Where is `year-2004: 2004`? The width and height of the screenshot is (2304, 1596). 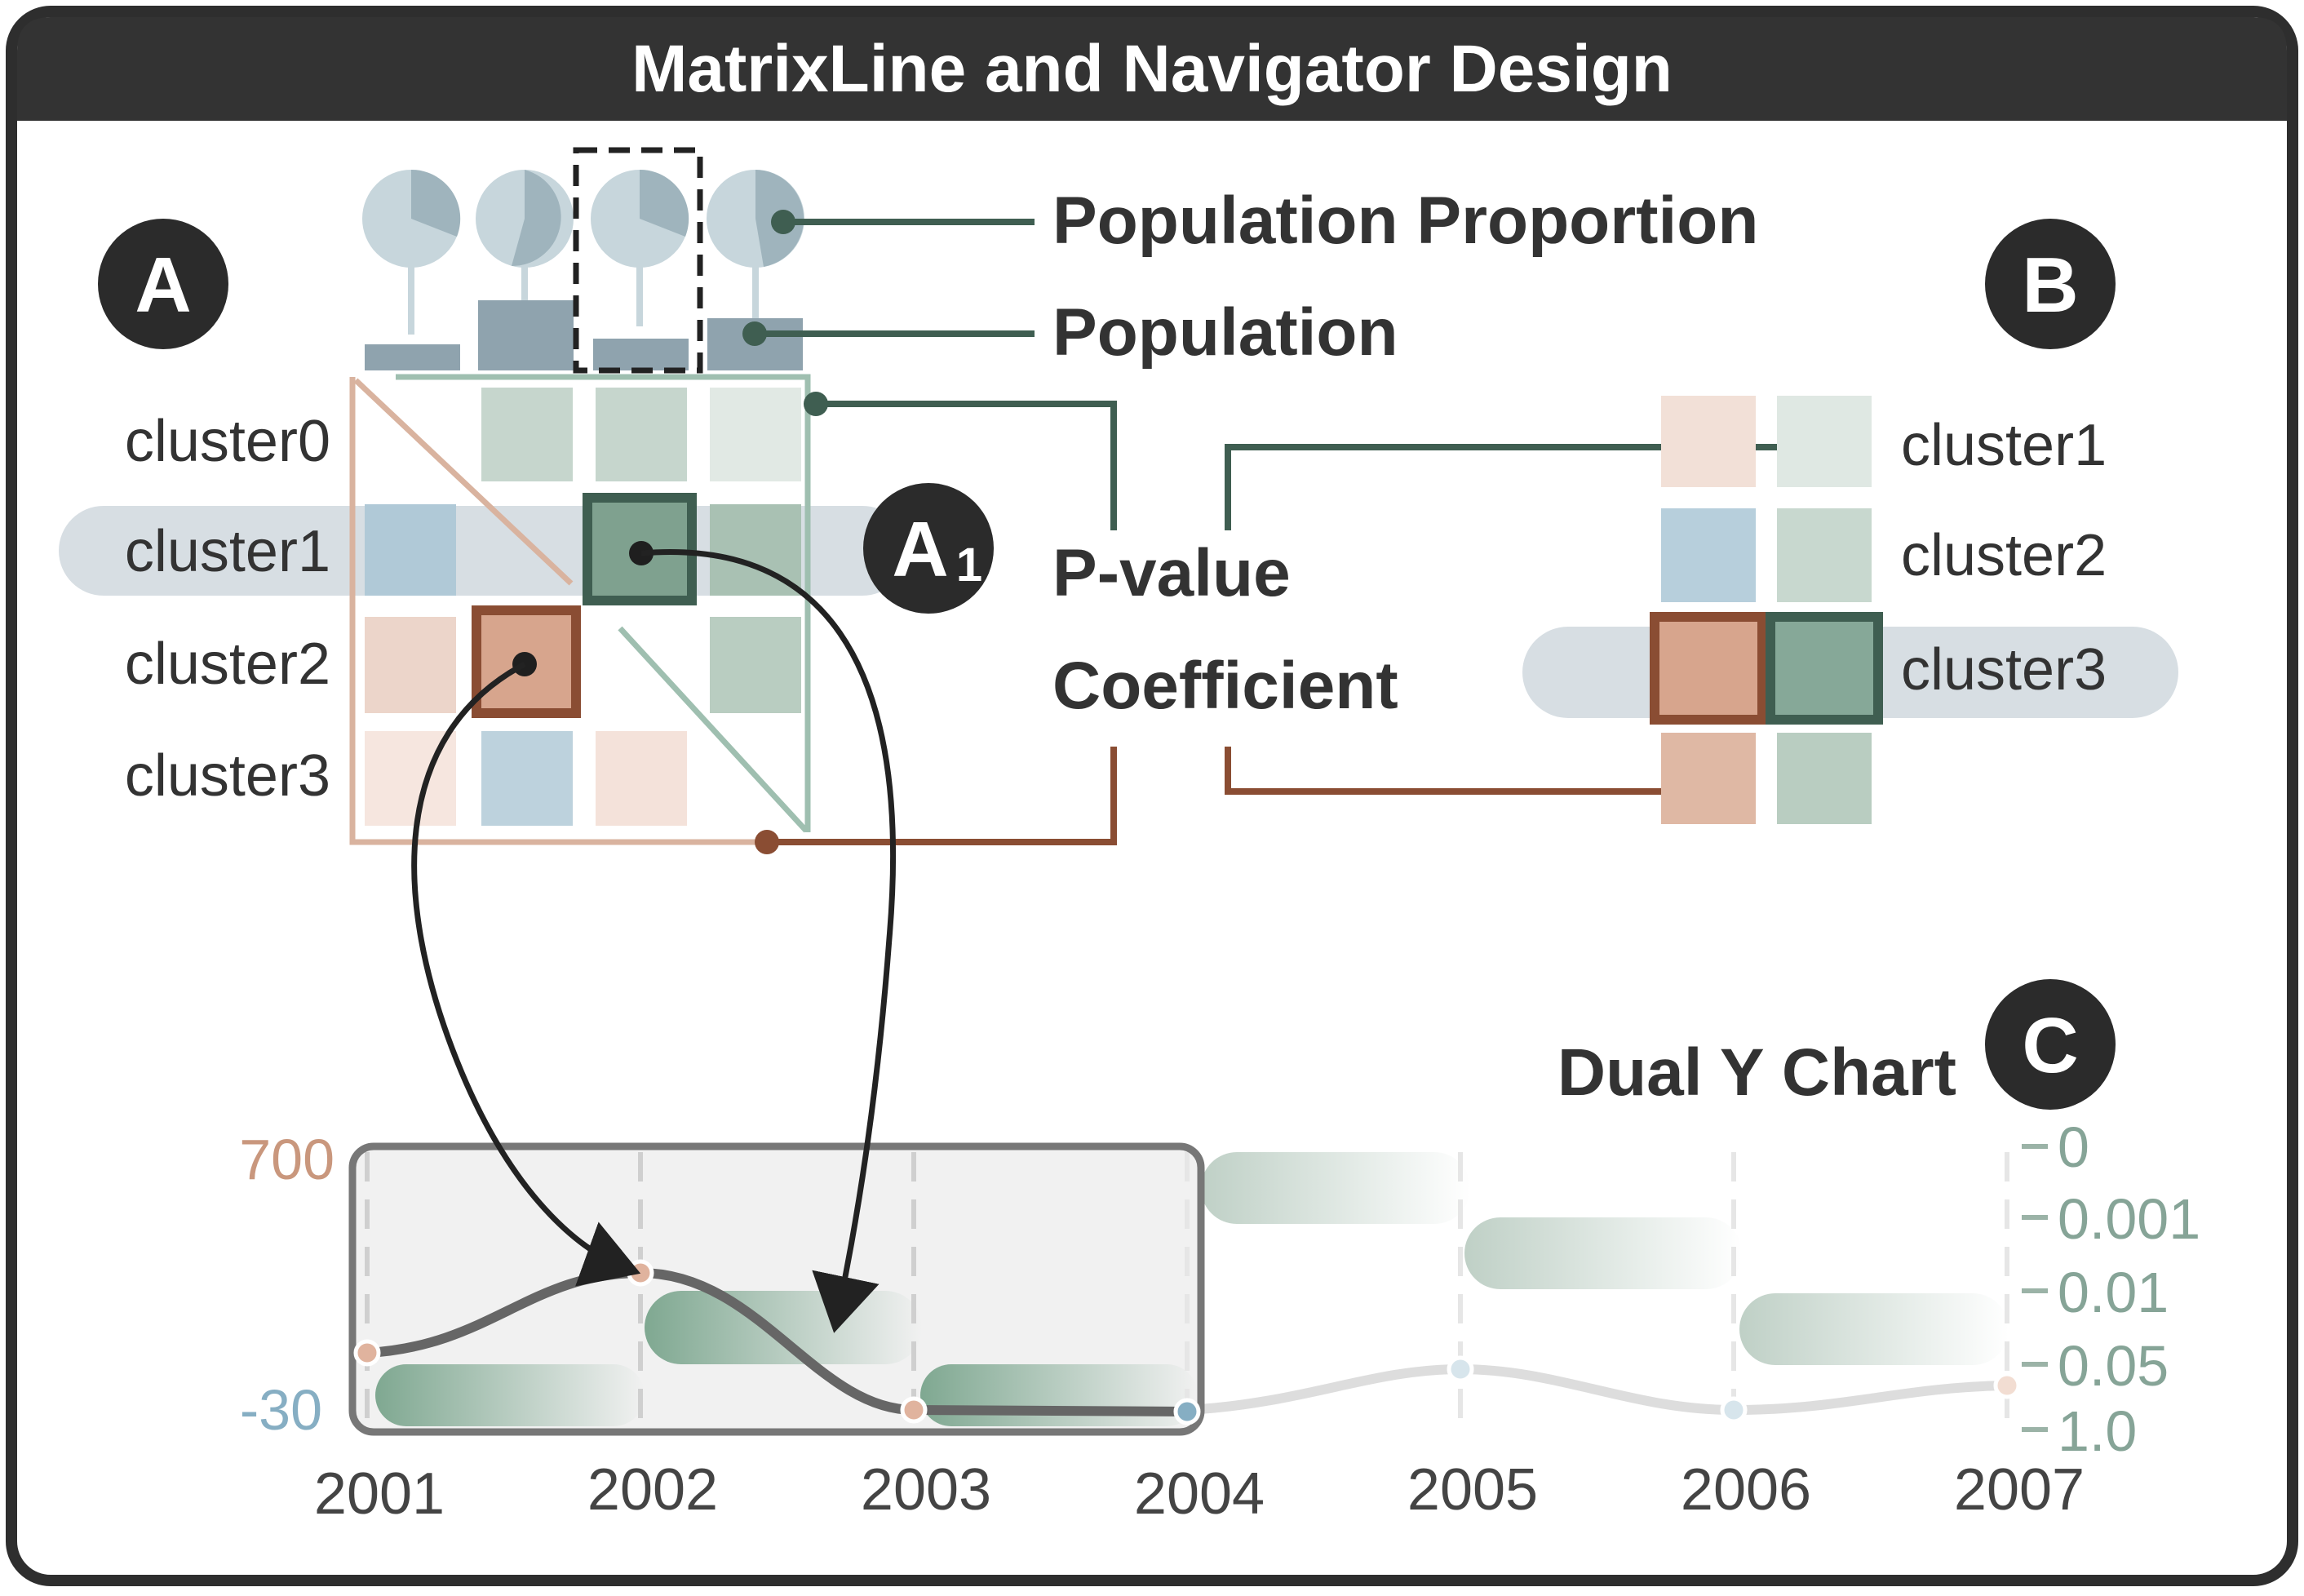
year-2004: 2004 is located at coordinates (1199, 1494).